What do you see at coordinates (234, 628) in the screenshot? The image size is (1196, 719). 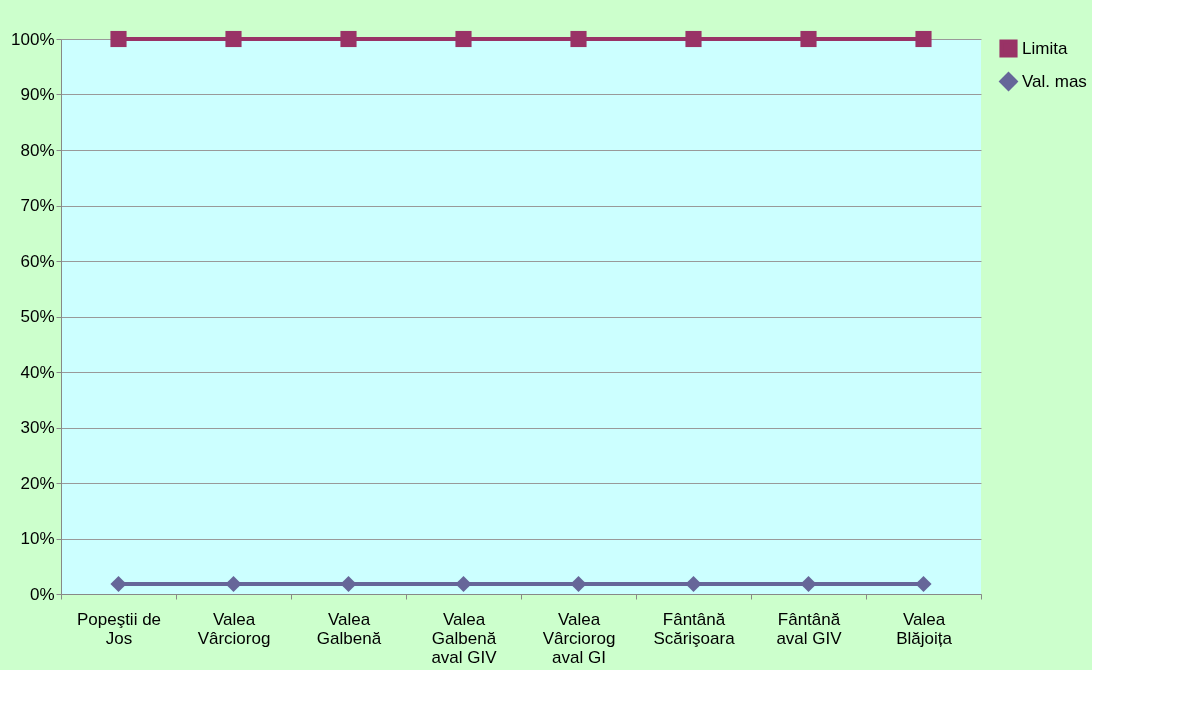 I see `x-tick-label: Valea Vârciorog` at bounding box center [234, 628].